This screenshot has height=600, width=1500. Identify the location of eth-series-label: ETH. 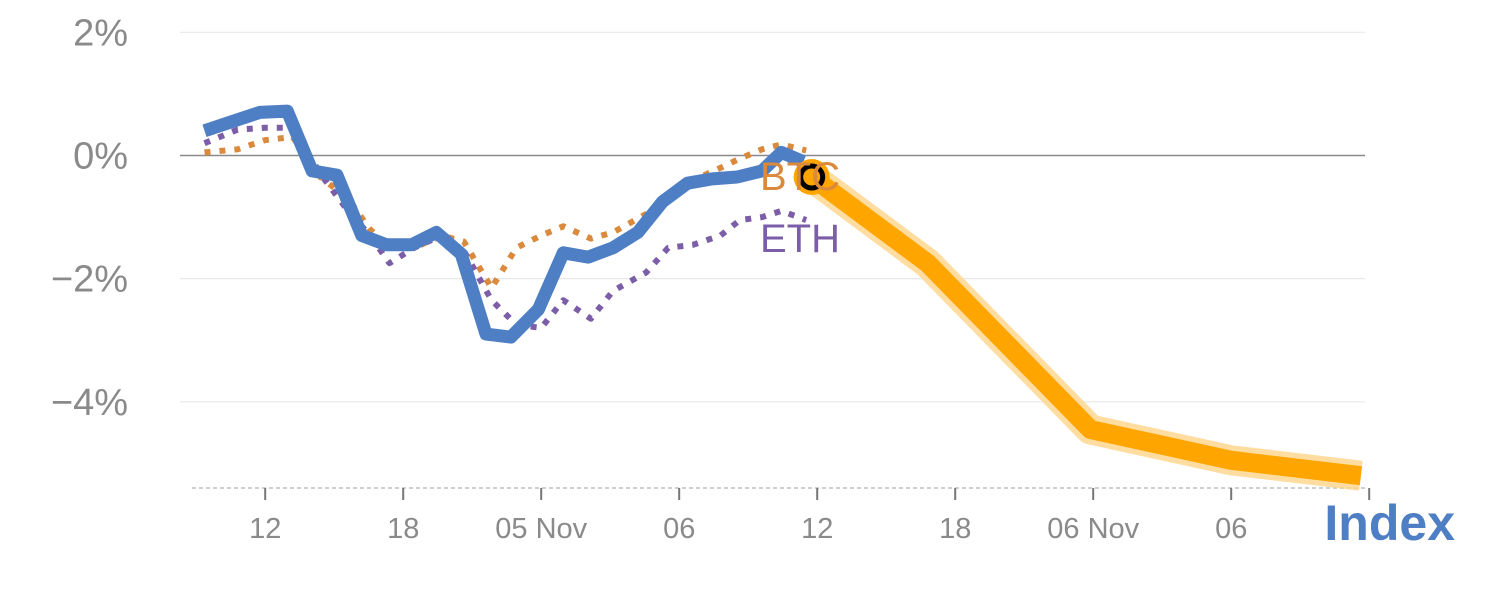
(800, 239).